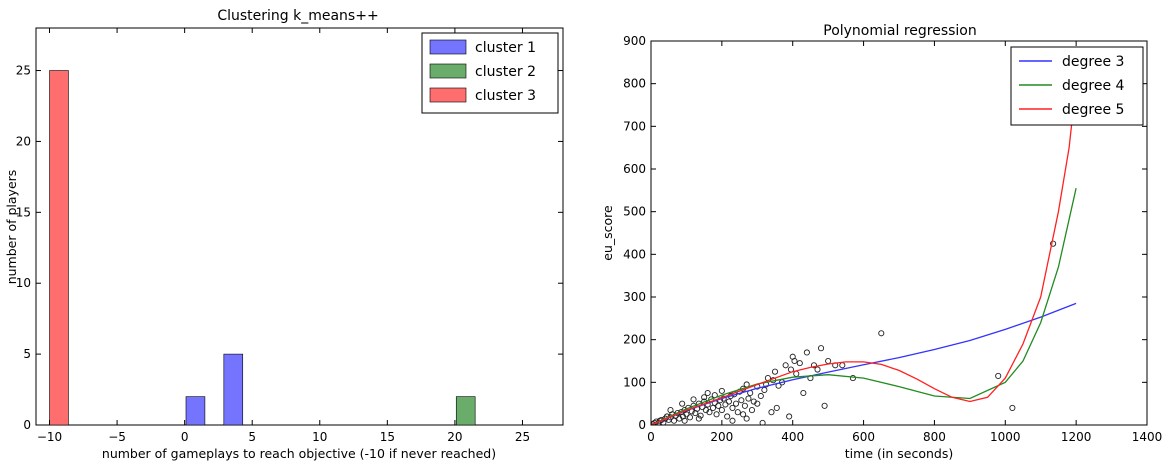 This screenshot has height=466, width=1167. What do you see at coordinates (23, 141) in the screenshot?
I see `y-tick-label: 20` at bounding box center [23, 141].